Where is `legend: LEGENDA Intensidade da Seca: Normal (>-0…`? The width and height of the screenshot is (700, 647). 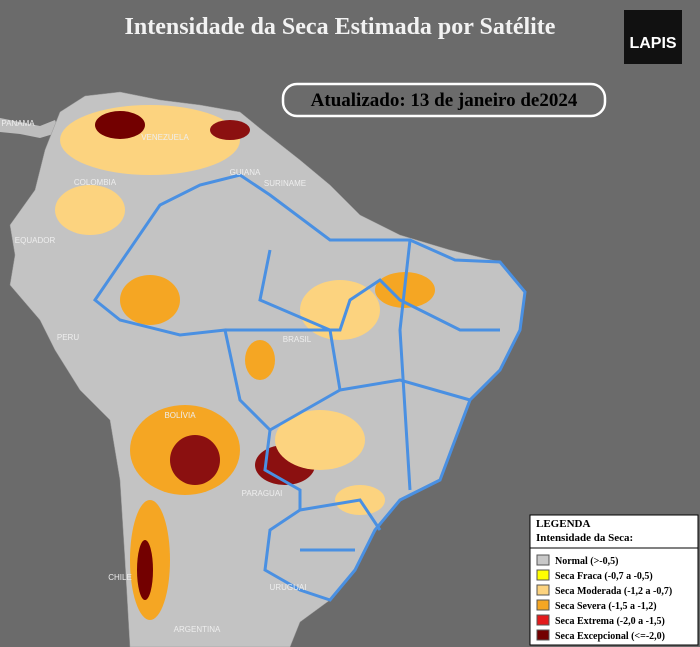 legend: LEGENDA Intensidade da Seca: Normal (>-0… is located at coordinates (614, 580).